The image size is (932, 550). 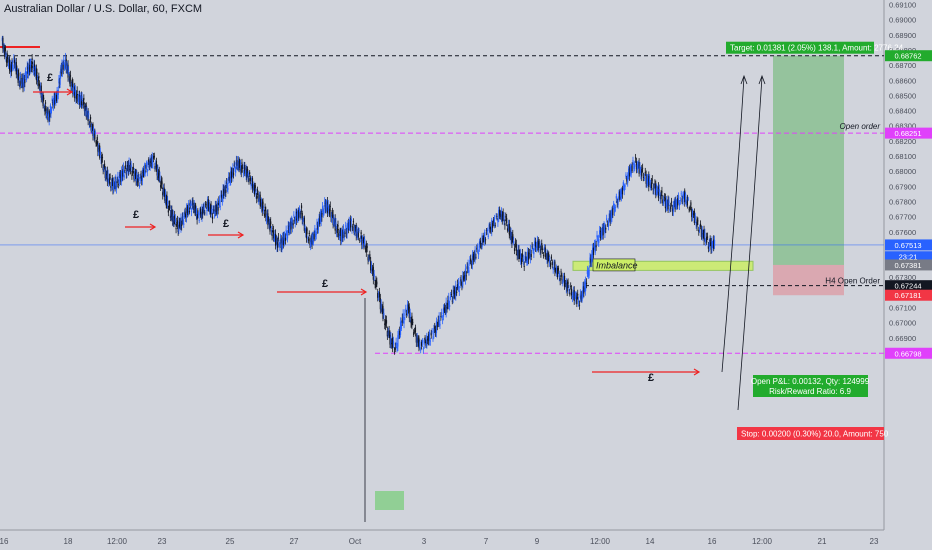 I want to click on price-label-text: 0.67513, so click(x=907, y=245).